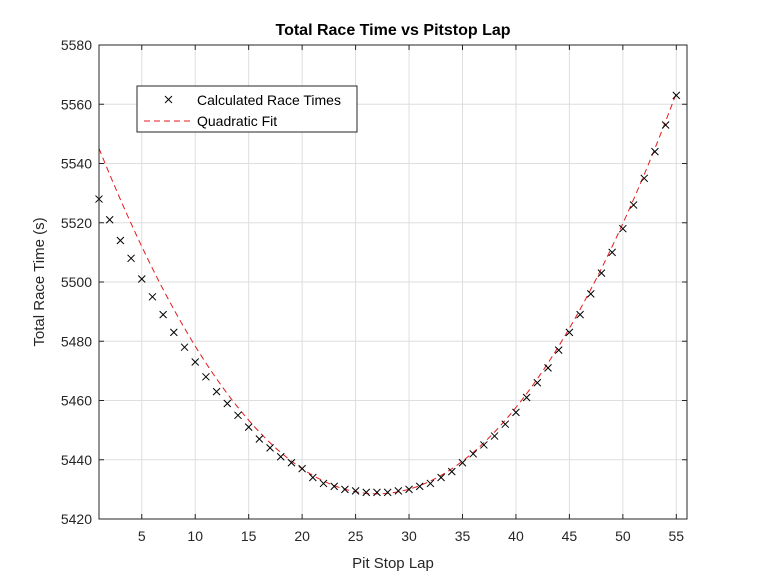  What do you see at coordinates (237, 121) in the screenshot?
I see `legend-label-fit: Quadratic Fit` at bounding box center [237, 121].